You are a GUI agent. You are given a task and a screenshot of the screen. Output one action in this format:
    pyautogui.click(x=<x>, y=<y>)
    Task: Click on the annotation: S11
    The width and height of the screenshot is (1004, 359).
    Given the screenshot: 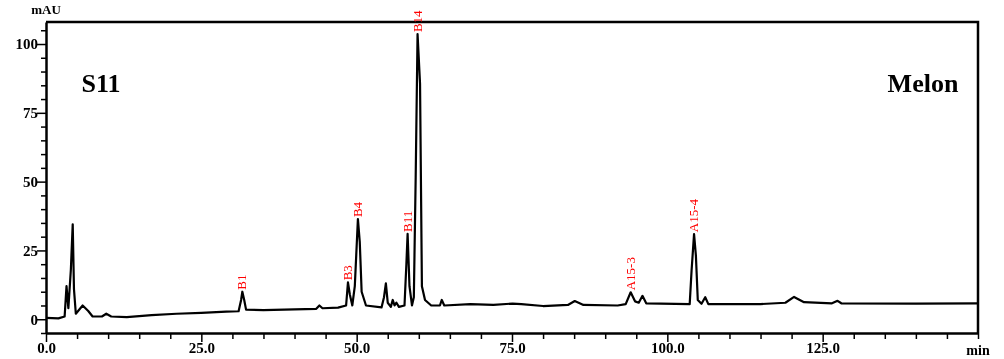 What is the action you would take?
    pyautogui.click(x=101, y=83)
    